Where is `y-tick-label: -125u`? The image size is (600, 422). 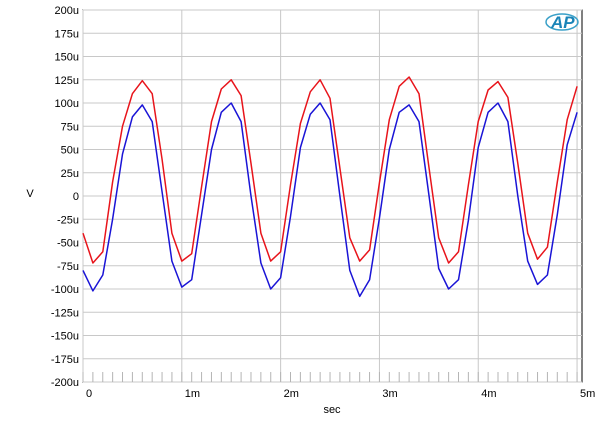
y-tick-label: -125u is located at coordinates (65, 313).